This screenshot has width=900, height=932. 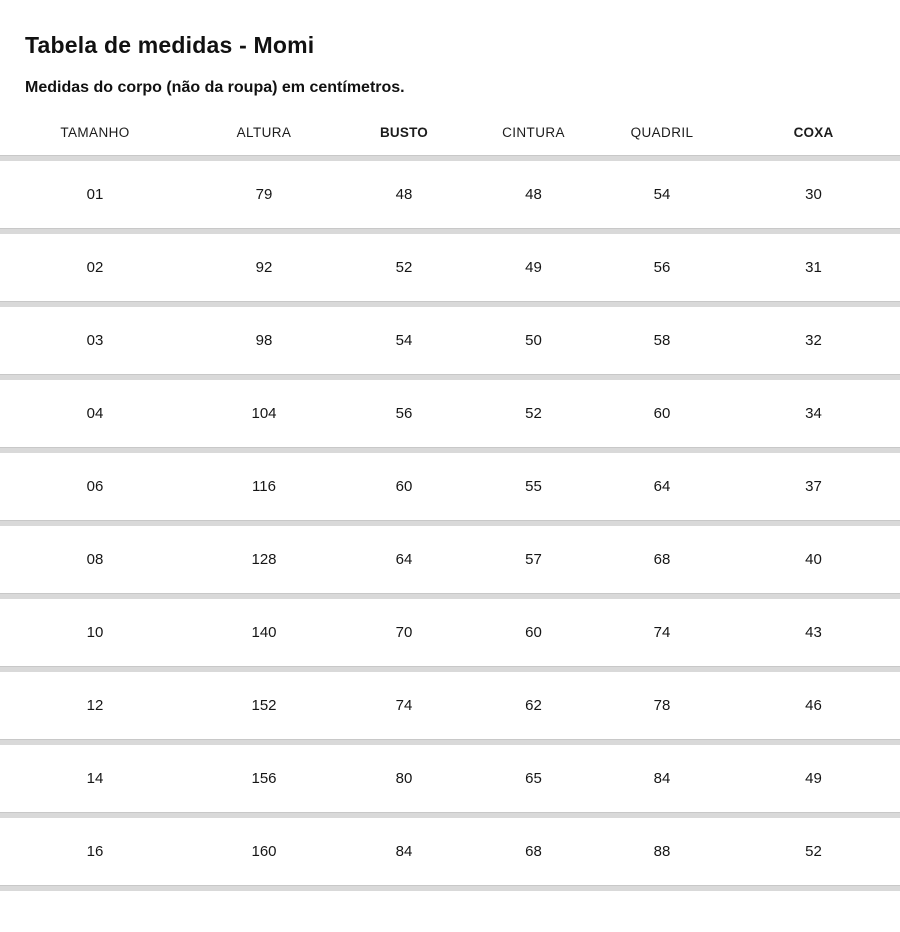 What do you see at coordinates (450, 851) in the screenshot?
I see `table-row: 16 160 84 68 88 52` at bounding box center [450, 851].